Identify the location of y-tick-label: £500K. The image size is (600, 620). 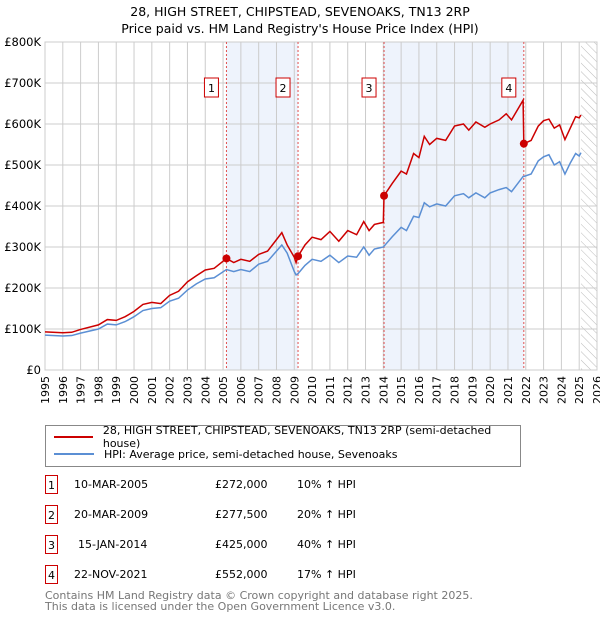
(22, 165).